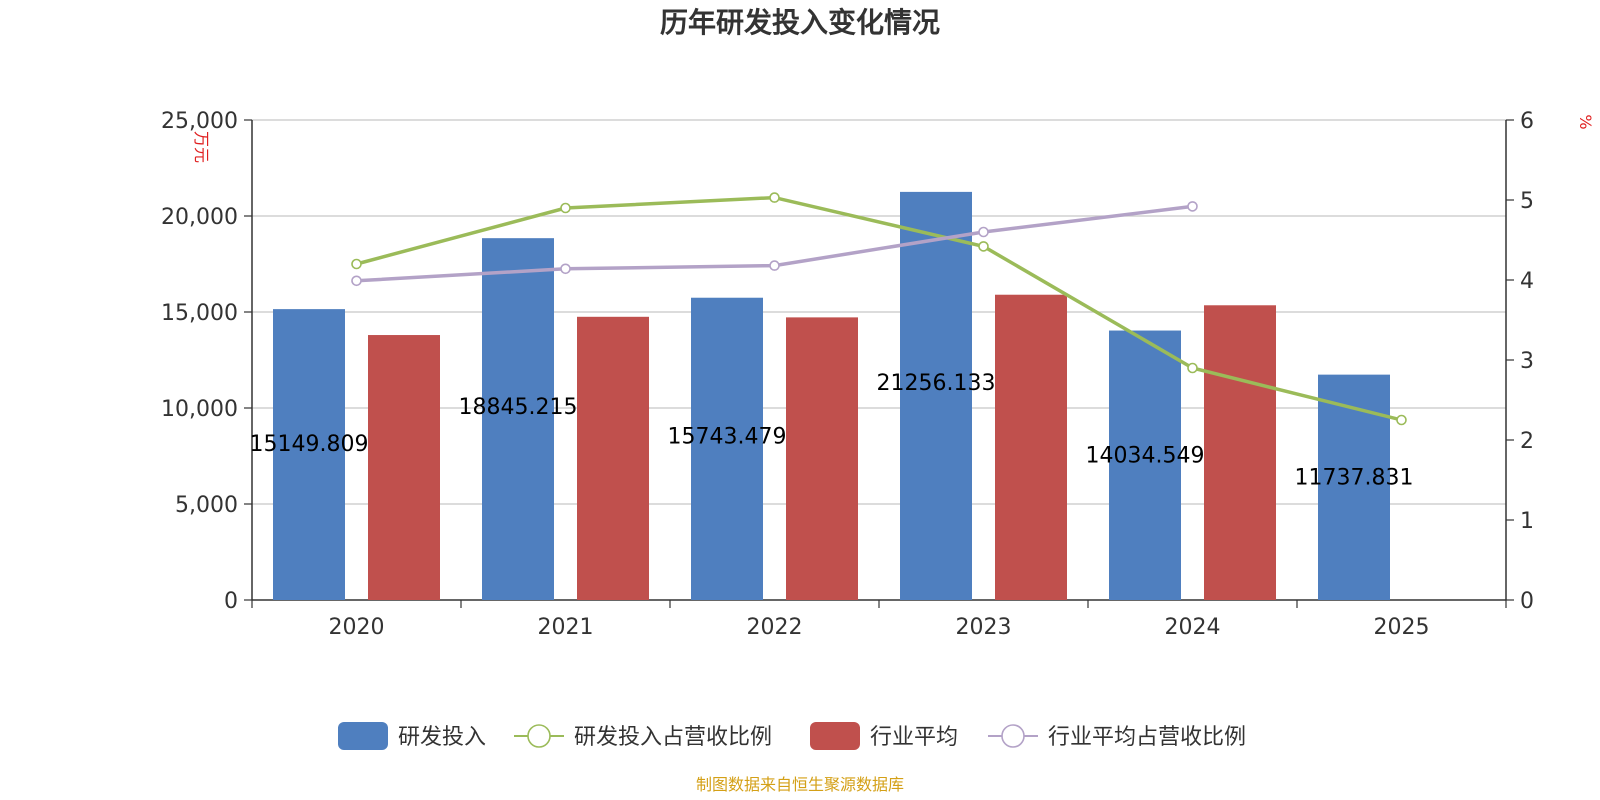 The height and width of the screenshot is (800, 1600). What do you see at coordinates (936, 383) in the screenshot?
I see `data-label: 21256.133` at bounding box center [936, 383].